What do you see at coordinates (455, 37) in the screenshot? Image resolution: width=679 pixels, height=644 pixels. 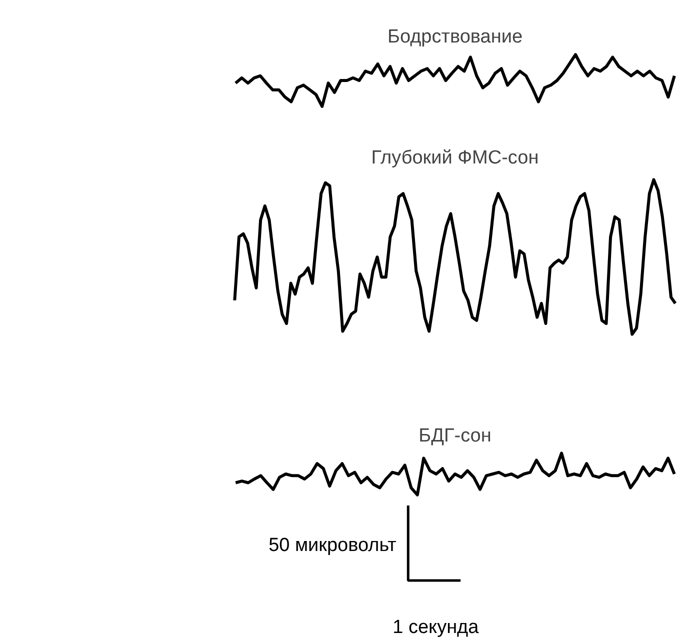 I see `chart-title: Бодрствование` at bounding box center [455, 37].